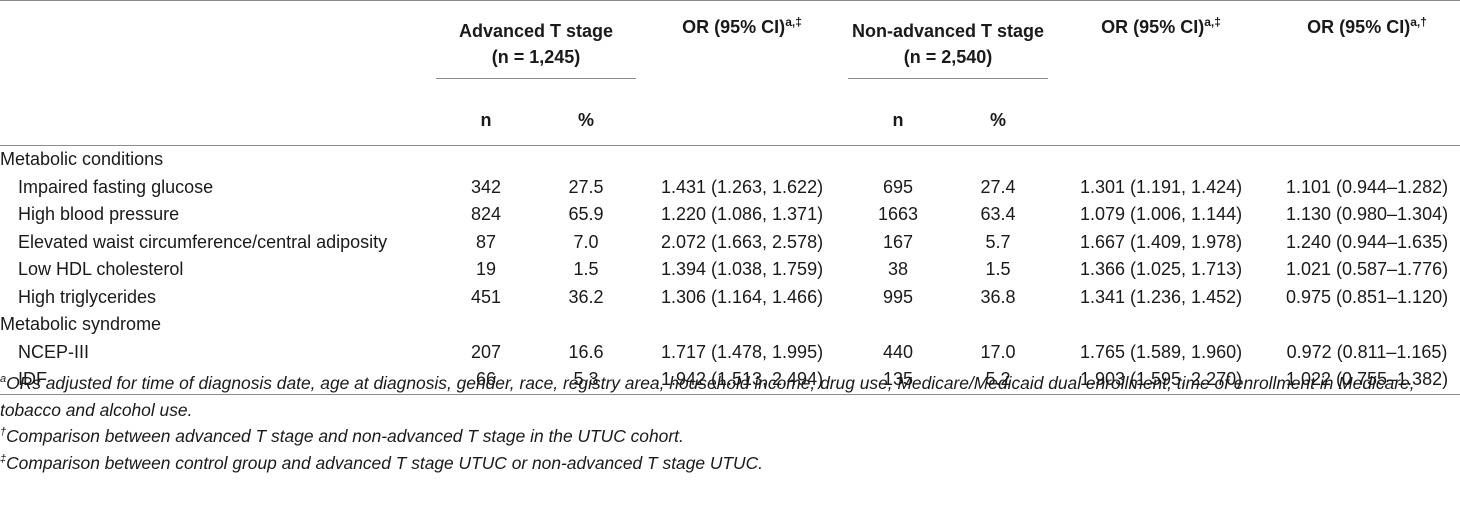 The image size is (1460, 506). Describe the element at coordinates (586, 186) in the screenshot. I see `adv-pct: 27.5` at that location.